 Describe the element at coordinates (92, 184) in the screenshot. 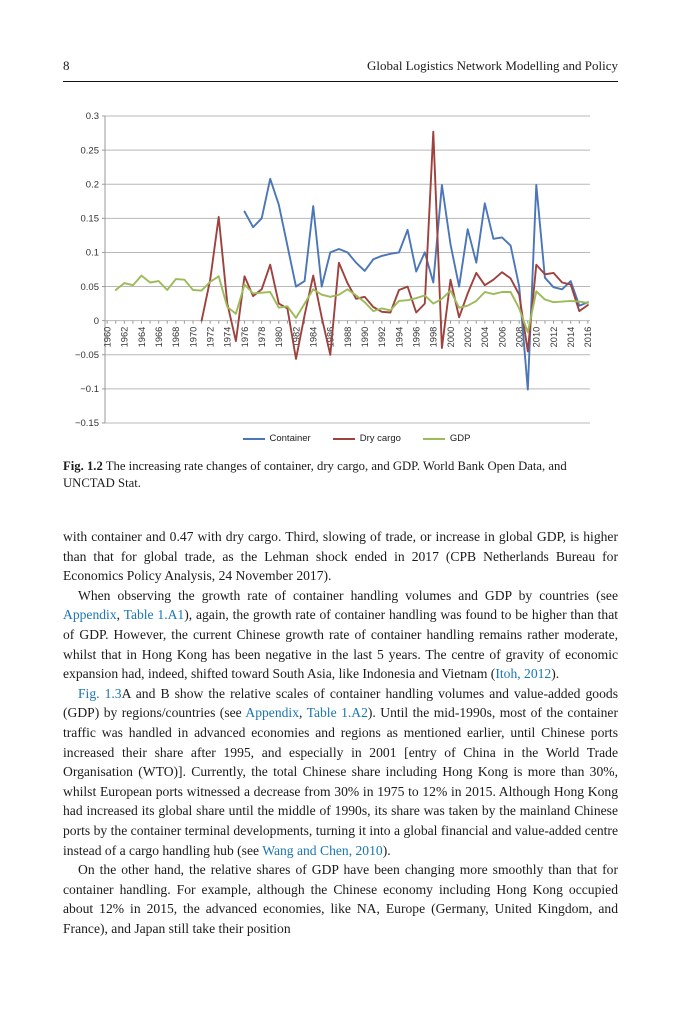

I see `y-axis-label: 0.2` at that location.